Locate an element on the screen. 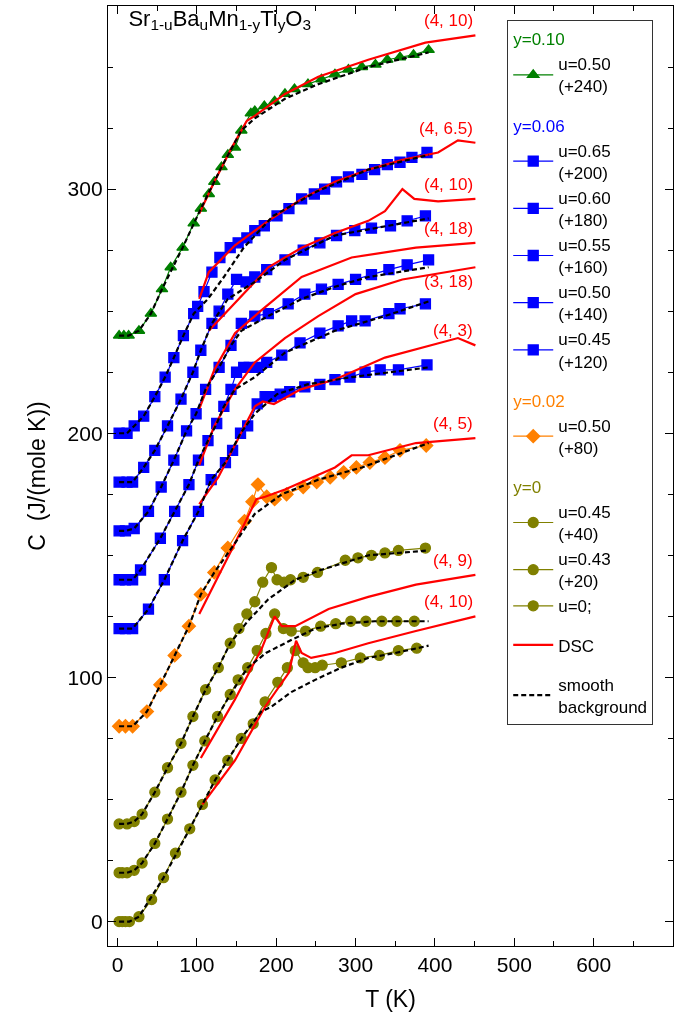 This screenshot has width=676, height=1030. legend-label: u=0.43 (+20) is located at coordinates (584, 571).